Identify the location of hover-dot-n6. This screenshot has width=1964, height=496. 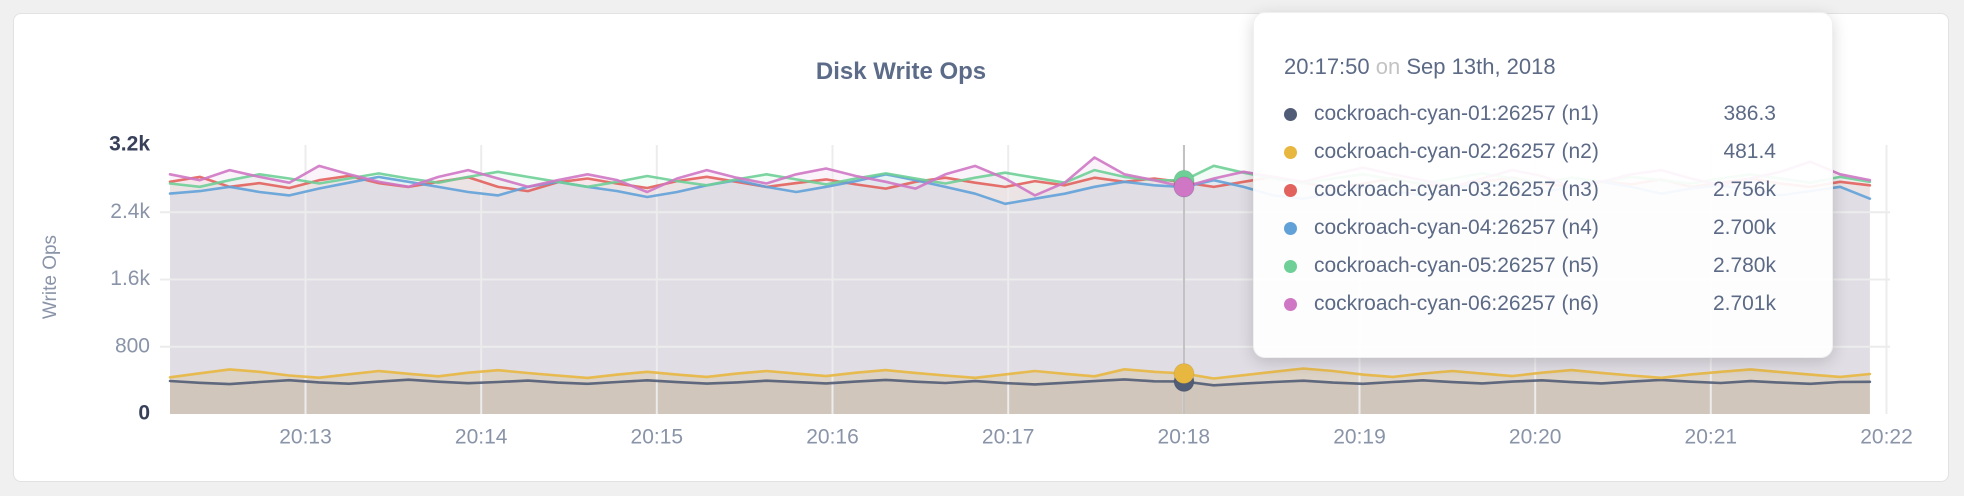
(1184, 187).